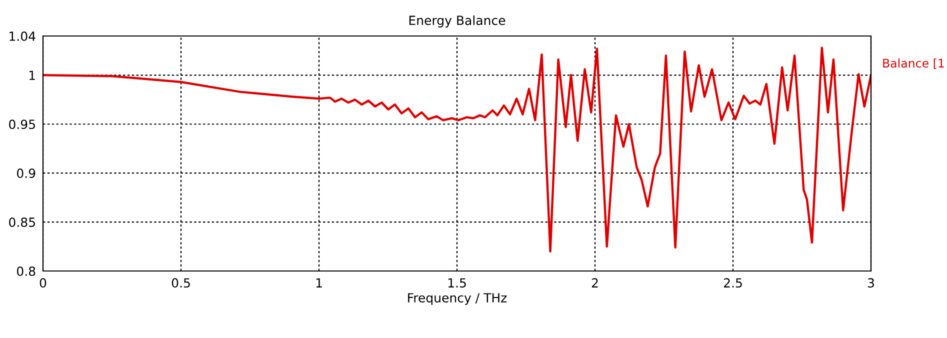 The height and width of the screenshot is (338, 947). I want to click on x-axis-title: Frequency / THz, so click(457, 299).